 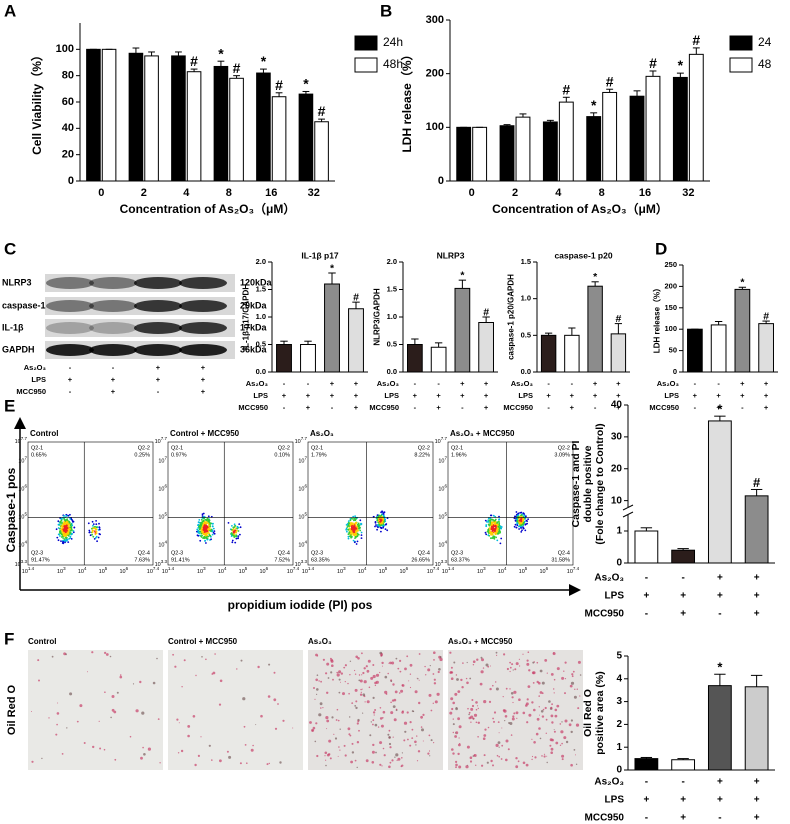 I want to click on treatment-label: LPS, so click(x=671, y=395).